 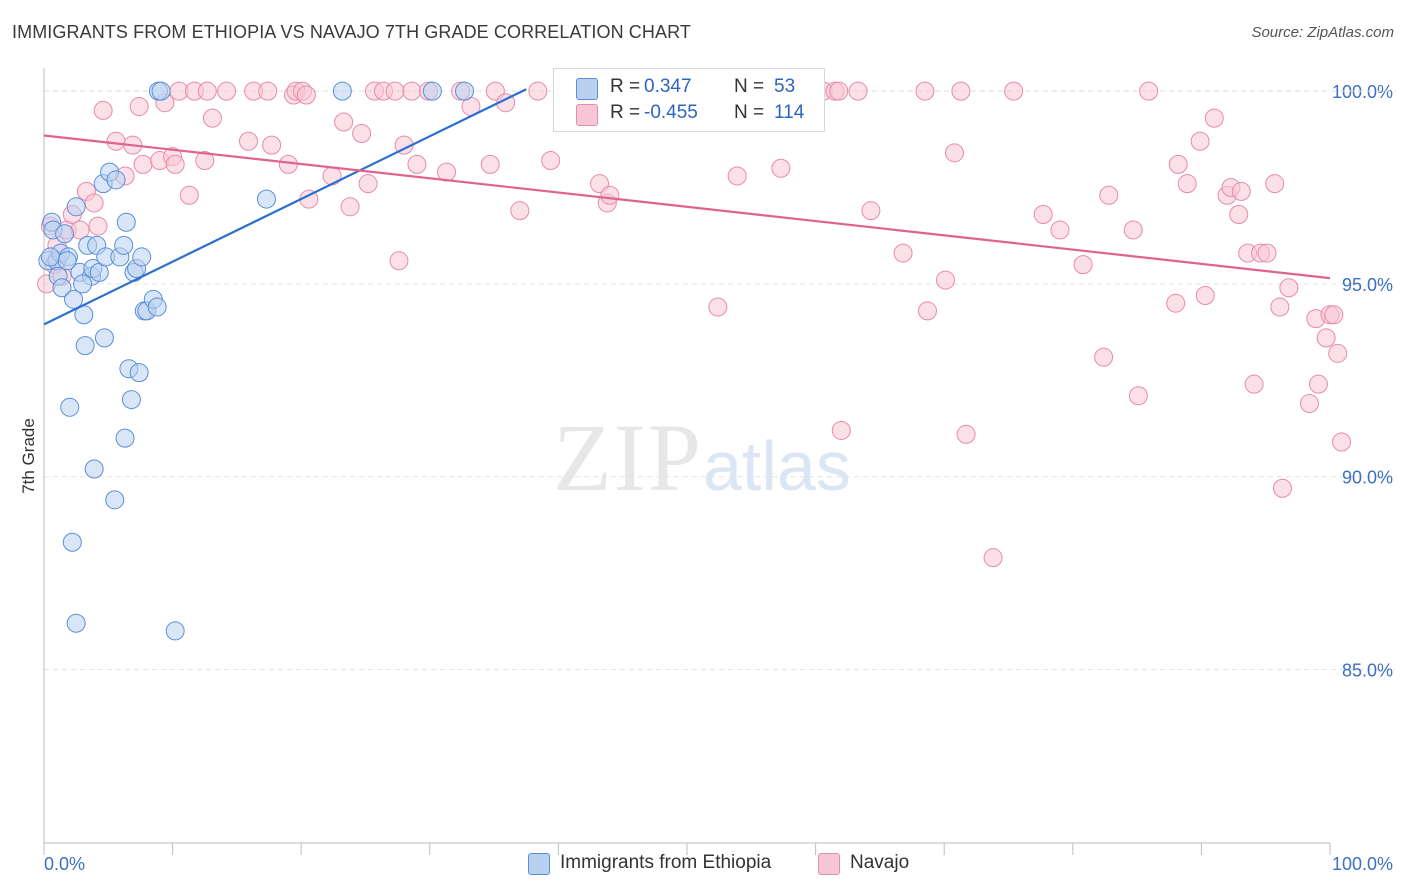 What do you see at coordinates (587, 115) in the screenshot?
I see `legend-swatch-navajo` at bounding box center [587, 115].